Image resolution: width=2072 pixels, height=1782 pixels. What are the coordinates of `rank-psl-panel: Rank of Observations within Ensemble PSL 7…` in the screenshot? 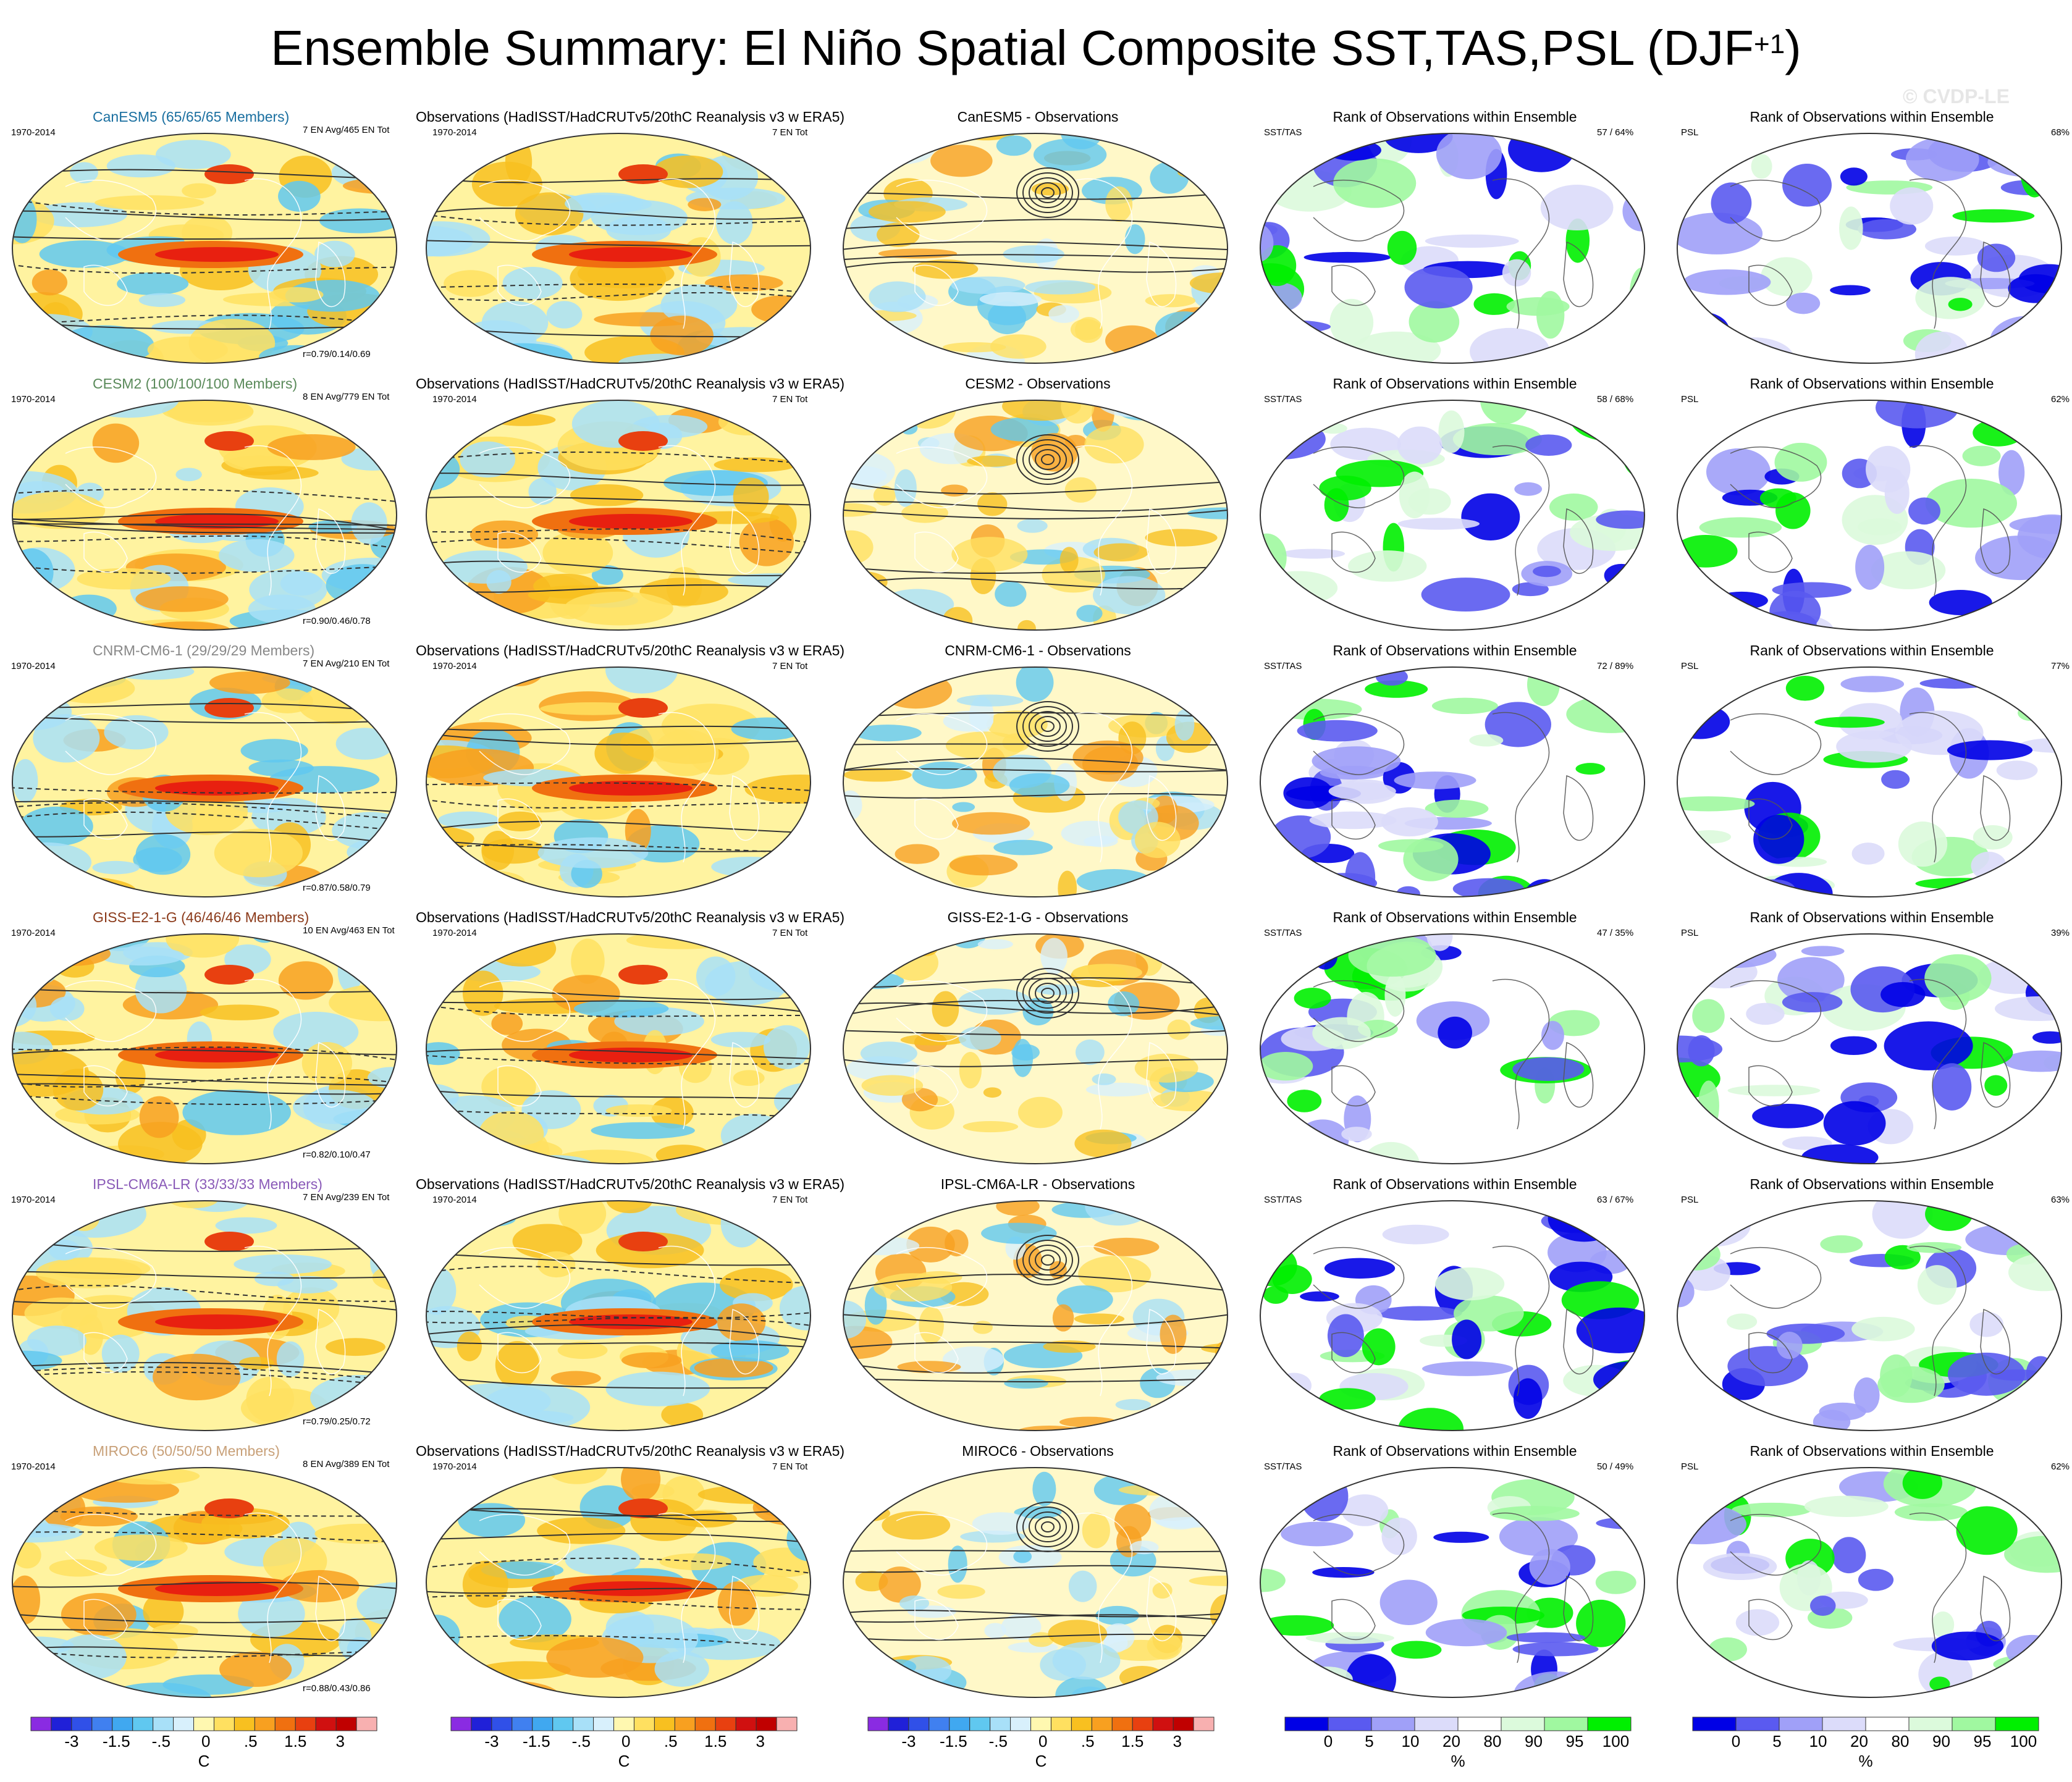 It's located at (1868, 772).